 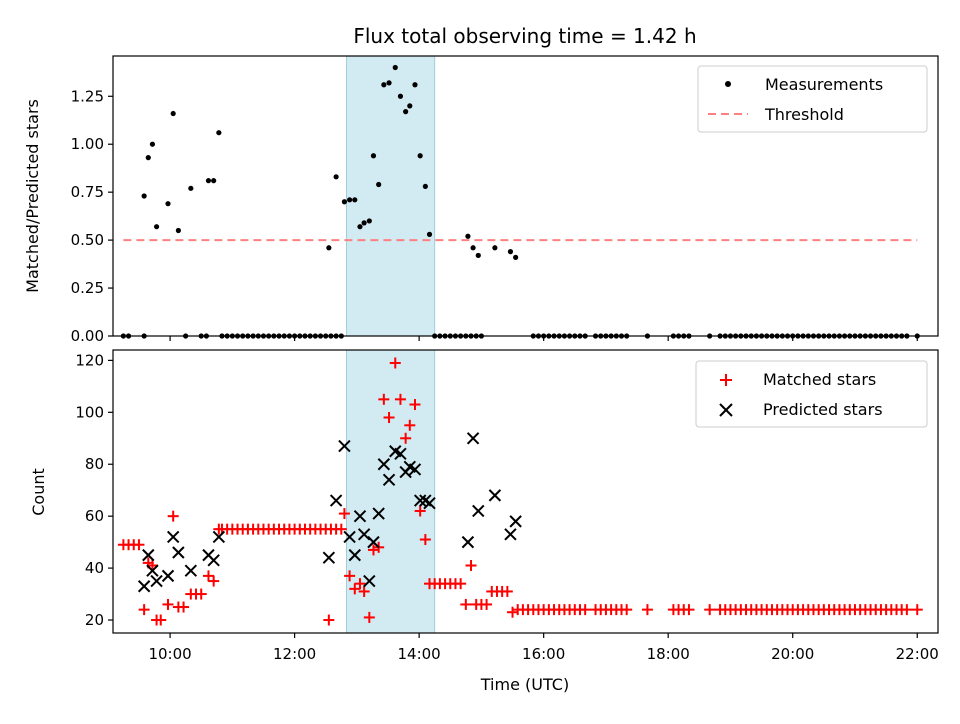 What do you see at coordinates (792, 654) in the screenshot?
I see `bottom-x-tick-label: 20:00` at bounding box center [792, 654].